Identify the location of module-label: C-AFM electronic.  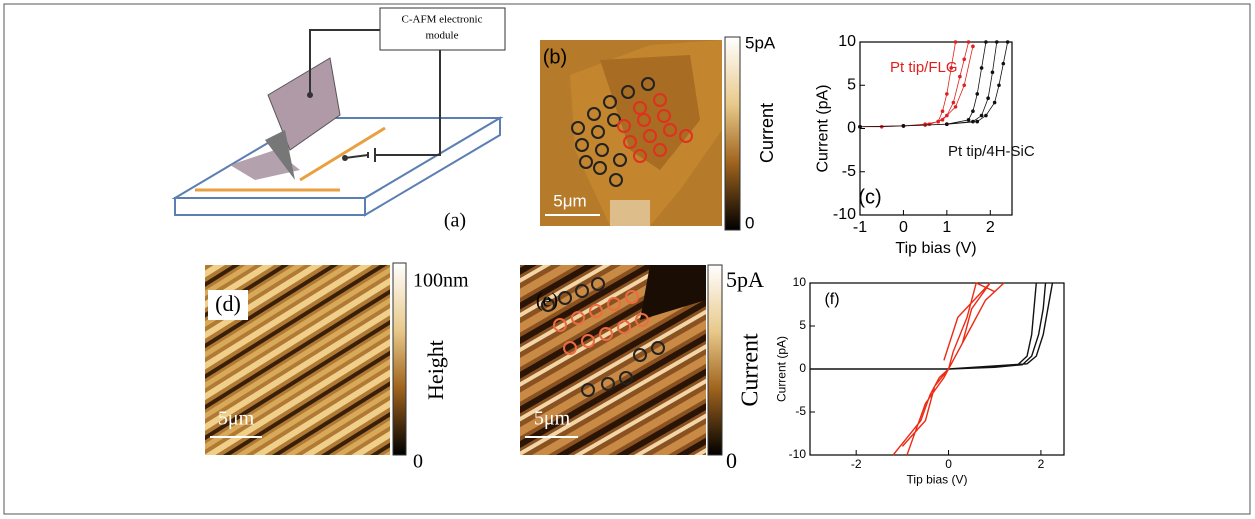
(442, 20).